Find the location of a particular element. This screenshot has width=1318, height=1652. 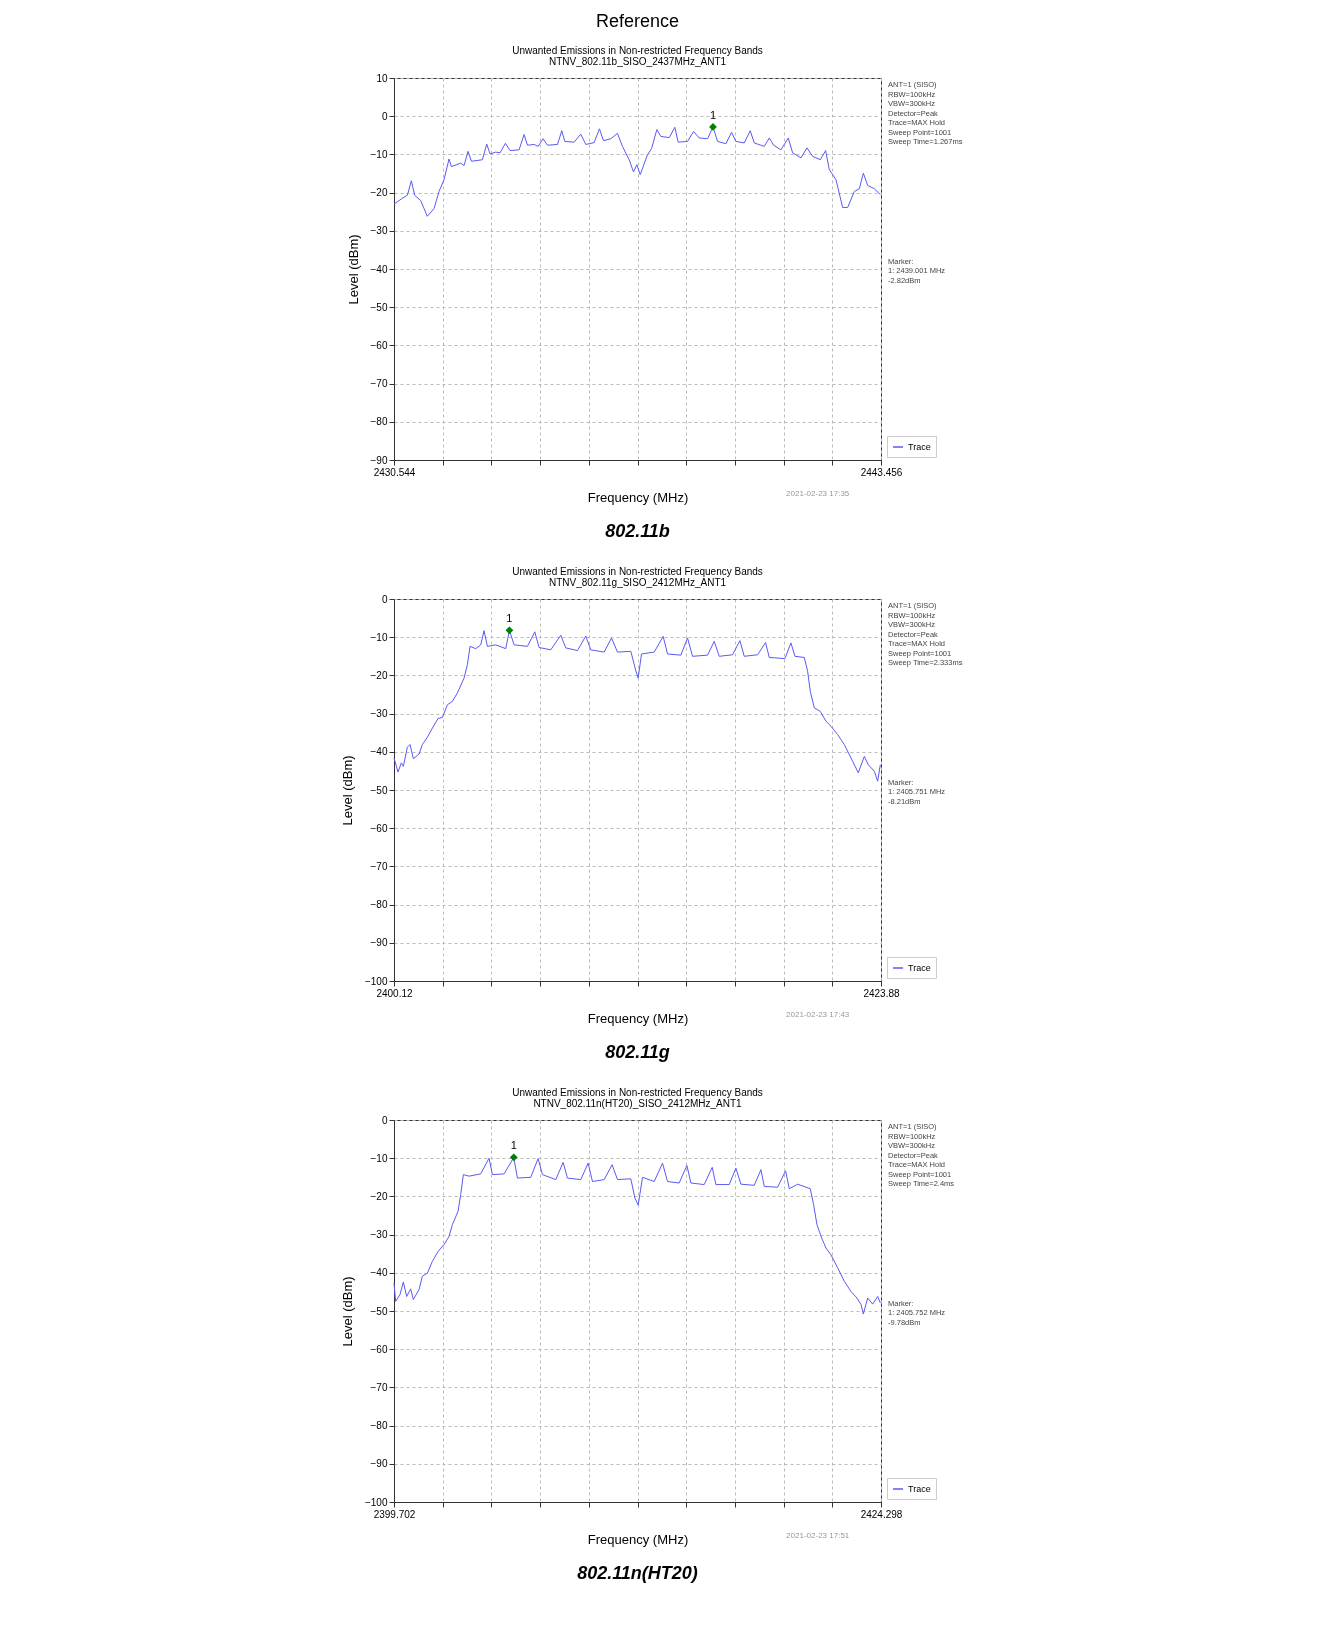

text: 802.11g is located at coordinates (637, 1052).